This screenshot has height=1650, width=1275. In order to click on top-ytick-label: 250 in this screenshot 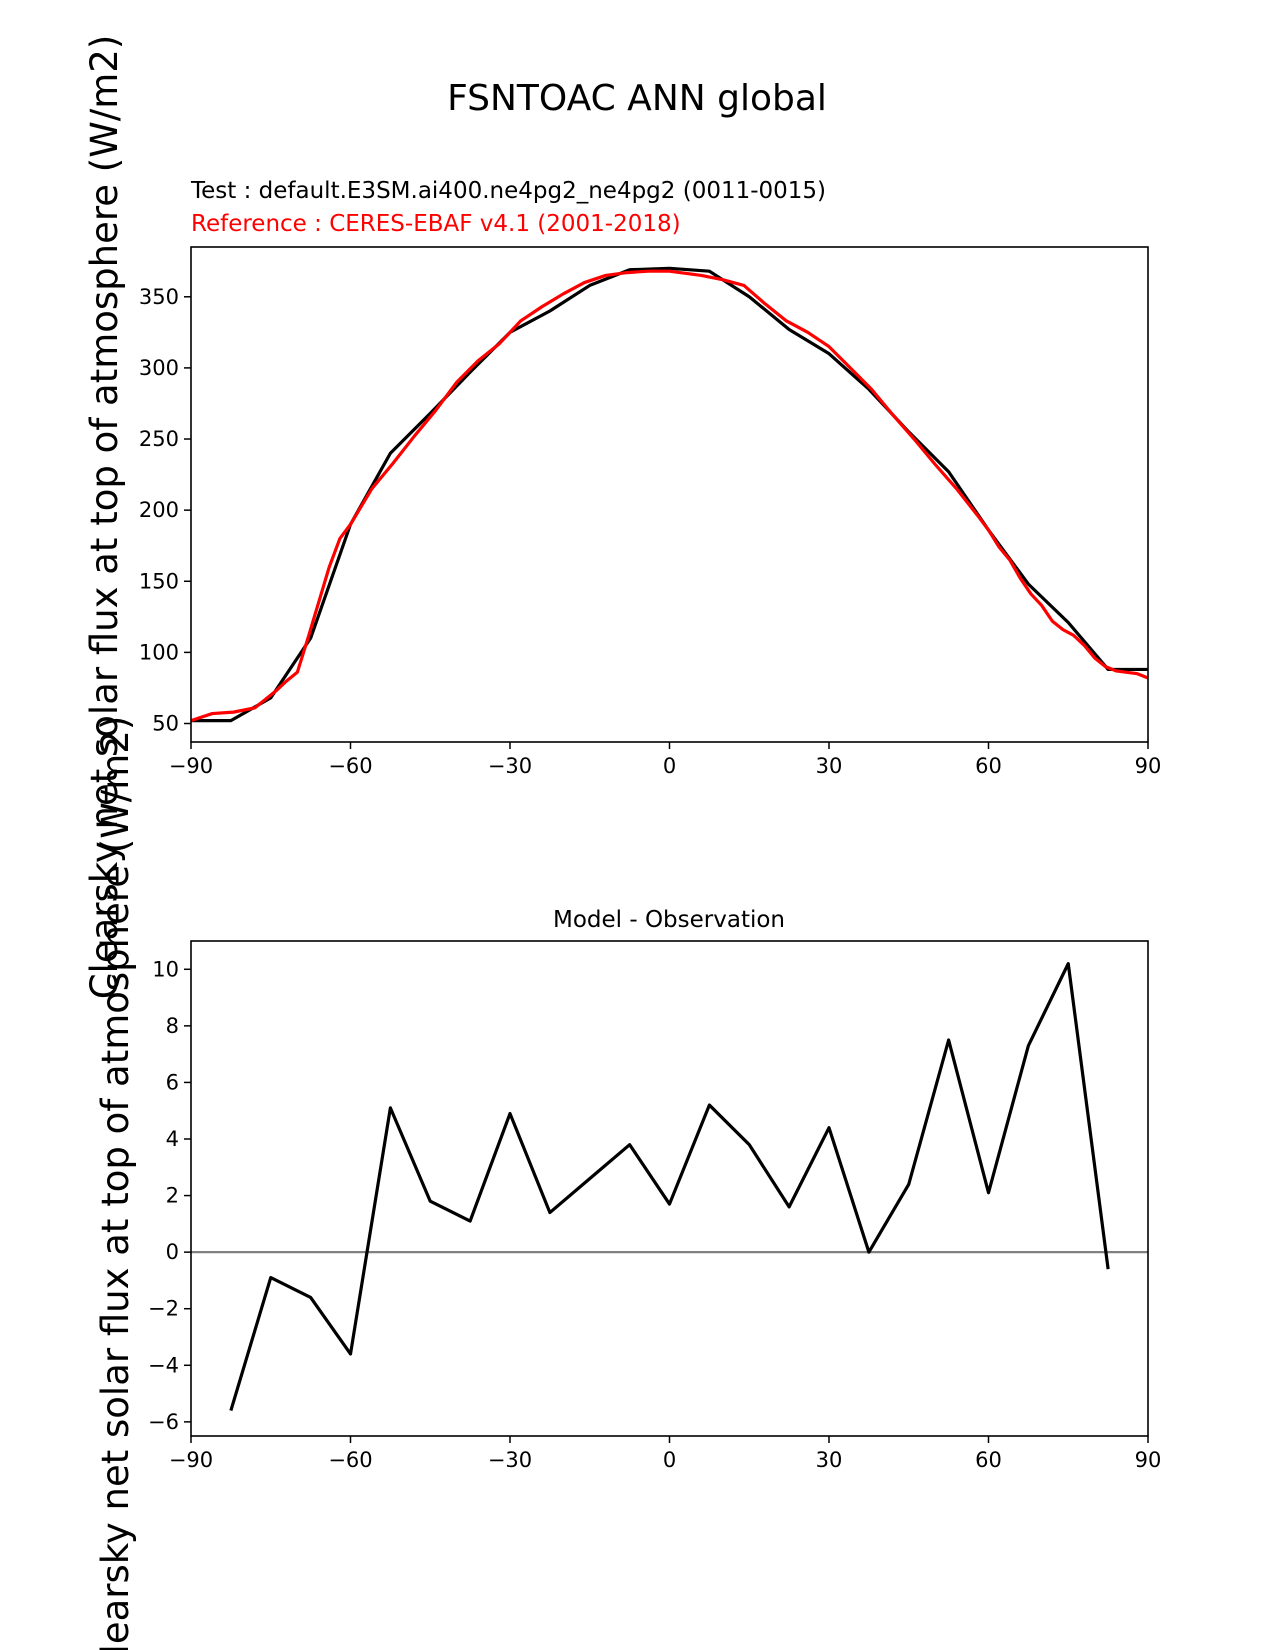, I will do `click(159, 439)`.